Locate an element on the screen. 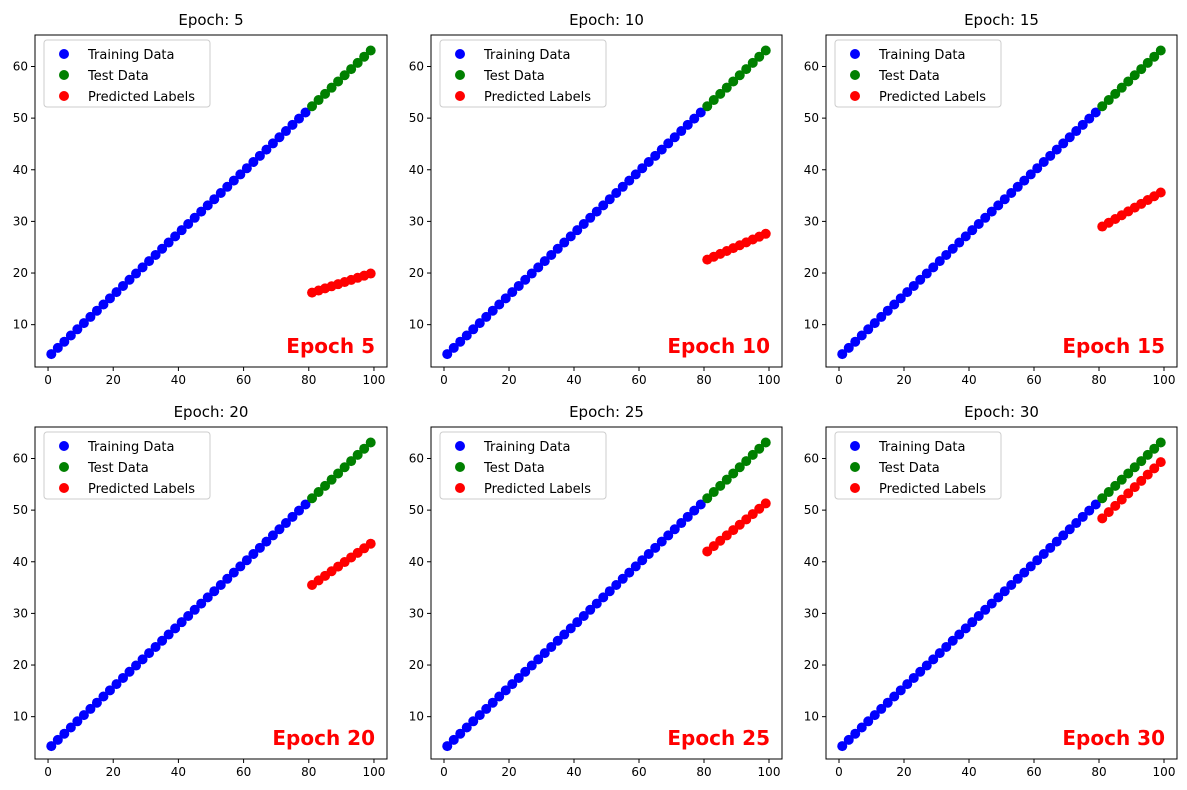  legend-label: Predicted Labels is located at coordinates (932, 97).